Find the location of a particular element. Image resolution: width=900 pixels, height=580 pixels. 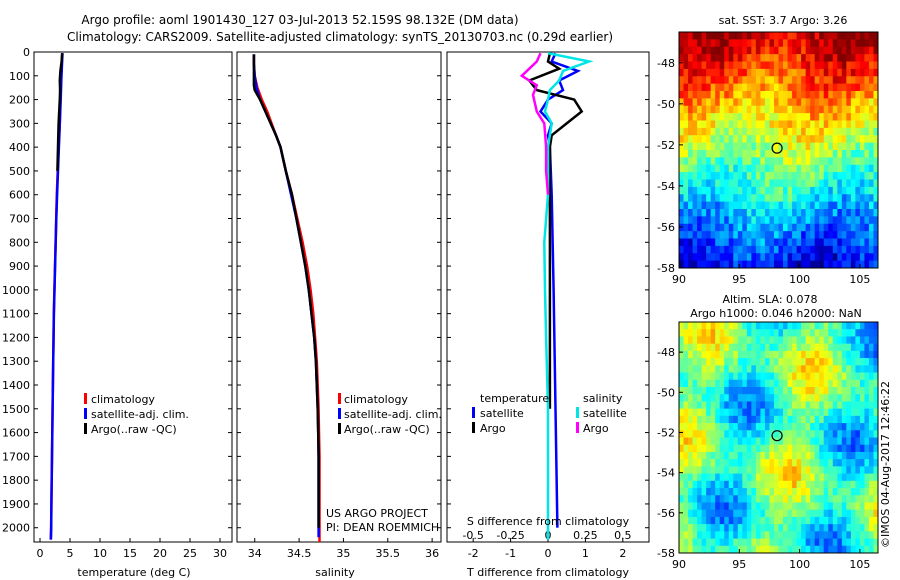

y-tick-label: 300 is located at coordinates (19, 123).